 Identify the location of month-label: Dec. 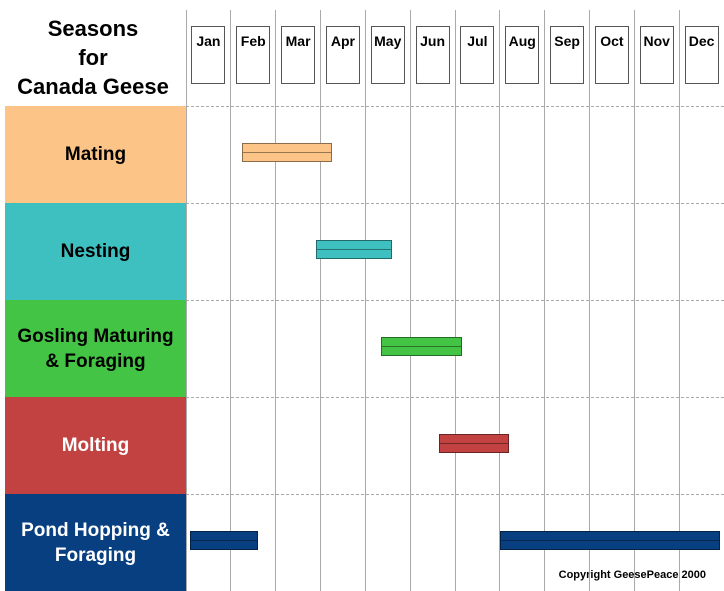
(701, 55).